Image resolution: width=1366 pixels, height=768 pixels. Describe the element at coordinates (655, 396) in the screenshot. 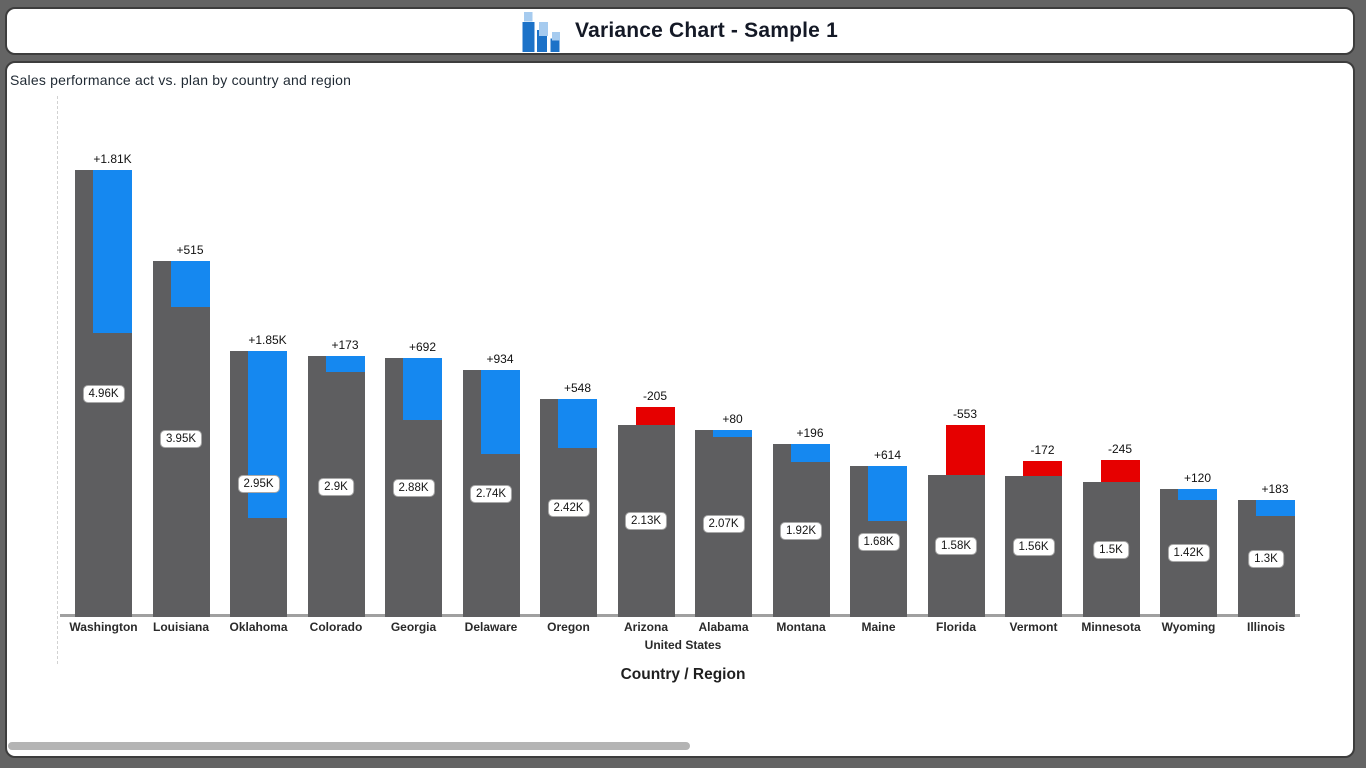

I see `variance-label: -205` at that location.